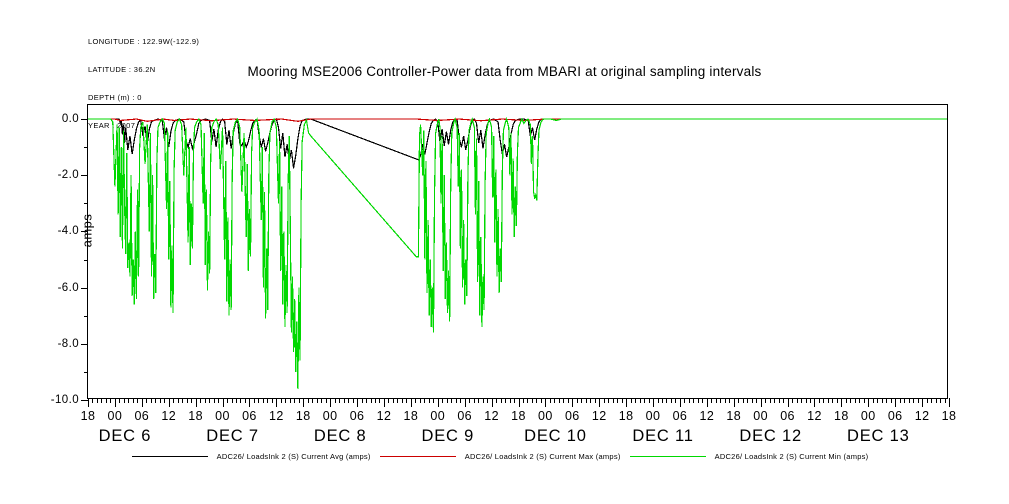 Image resolution: width=1009 pixels, height=504 pixels. Describe the element at coordinates (85, 260) in the screenshot. I see `y-axis-minor-tick-mark` at that location.